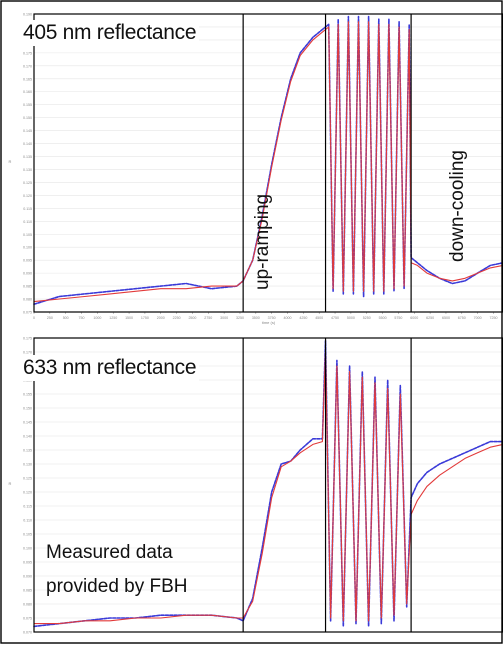 This screenshot has width=503, height=649. What do you see at coordinates (34, 318) in the screenshot?
I see `panel-1-x-tick-label: 0` at bounding box center [34, 318].